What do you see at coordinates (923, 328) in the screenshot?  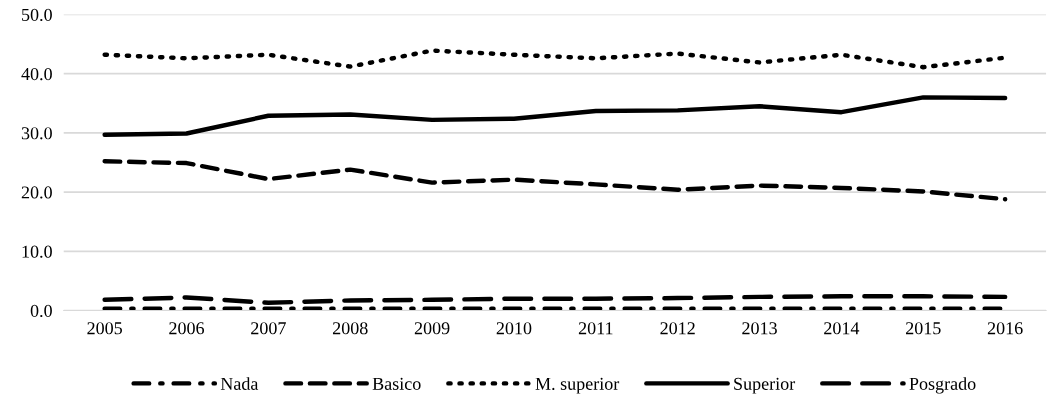 I see `x-tick-label: 2015` at bounding box center [923, 328].